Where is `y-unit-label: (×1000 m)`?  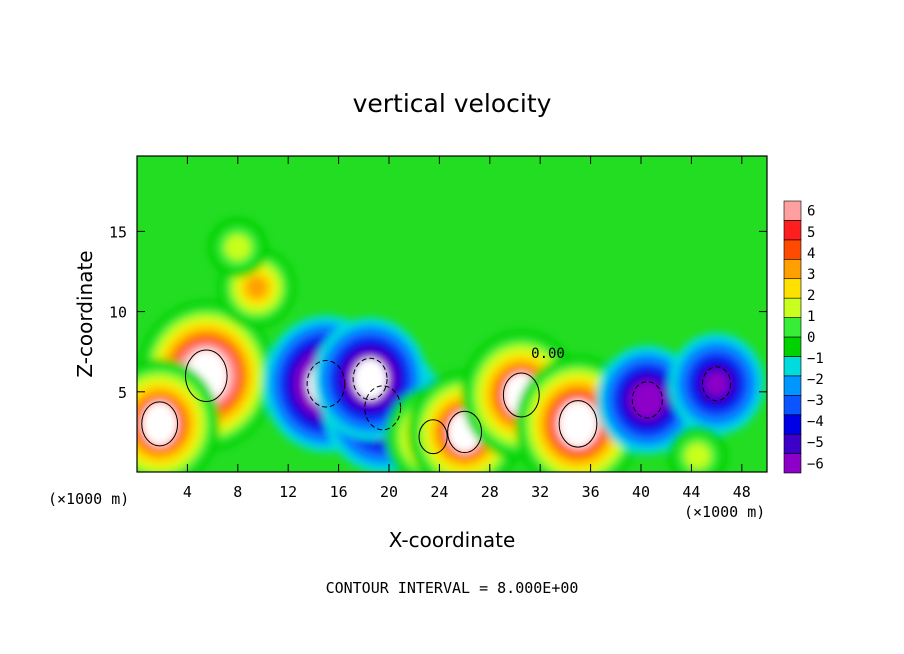
y-unit-label: (×1000 m) is located at coordinates (88, 499).